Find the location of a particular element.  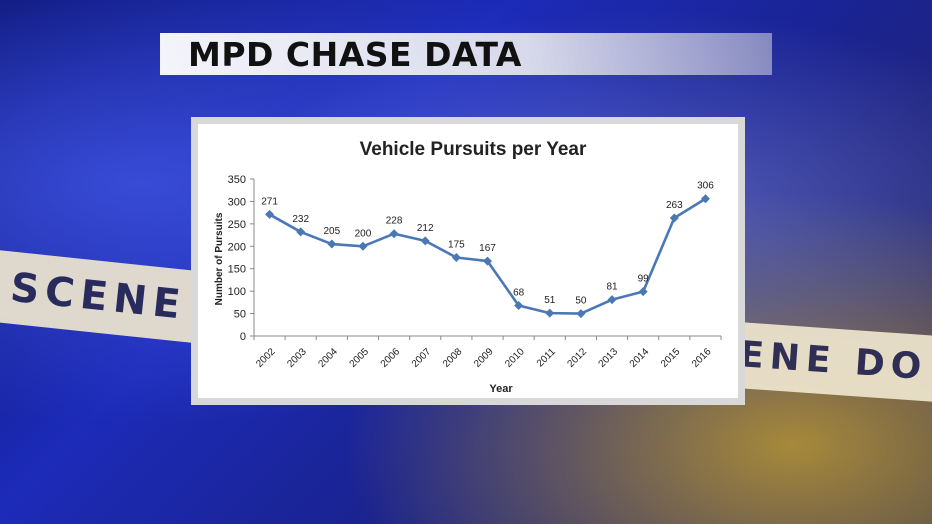

series-vehicle-pursuits is located at coordinates (487, 256).